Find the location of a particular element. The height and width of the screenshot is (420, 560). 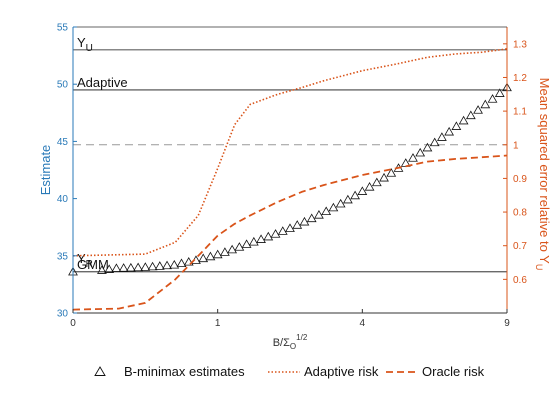

right-tick-label: 1.3 is located at coordinates (520, 44).